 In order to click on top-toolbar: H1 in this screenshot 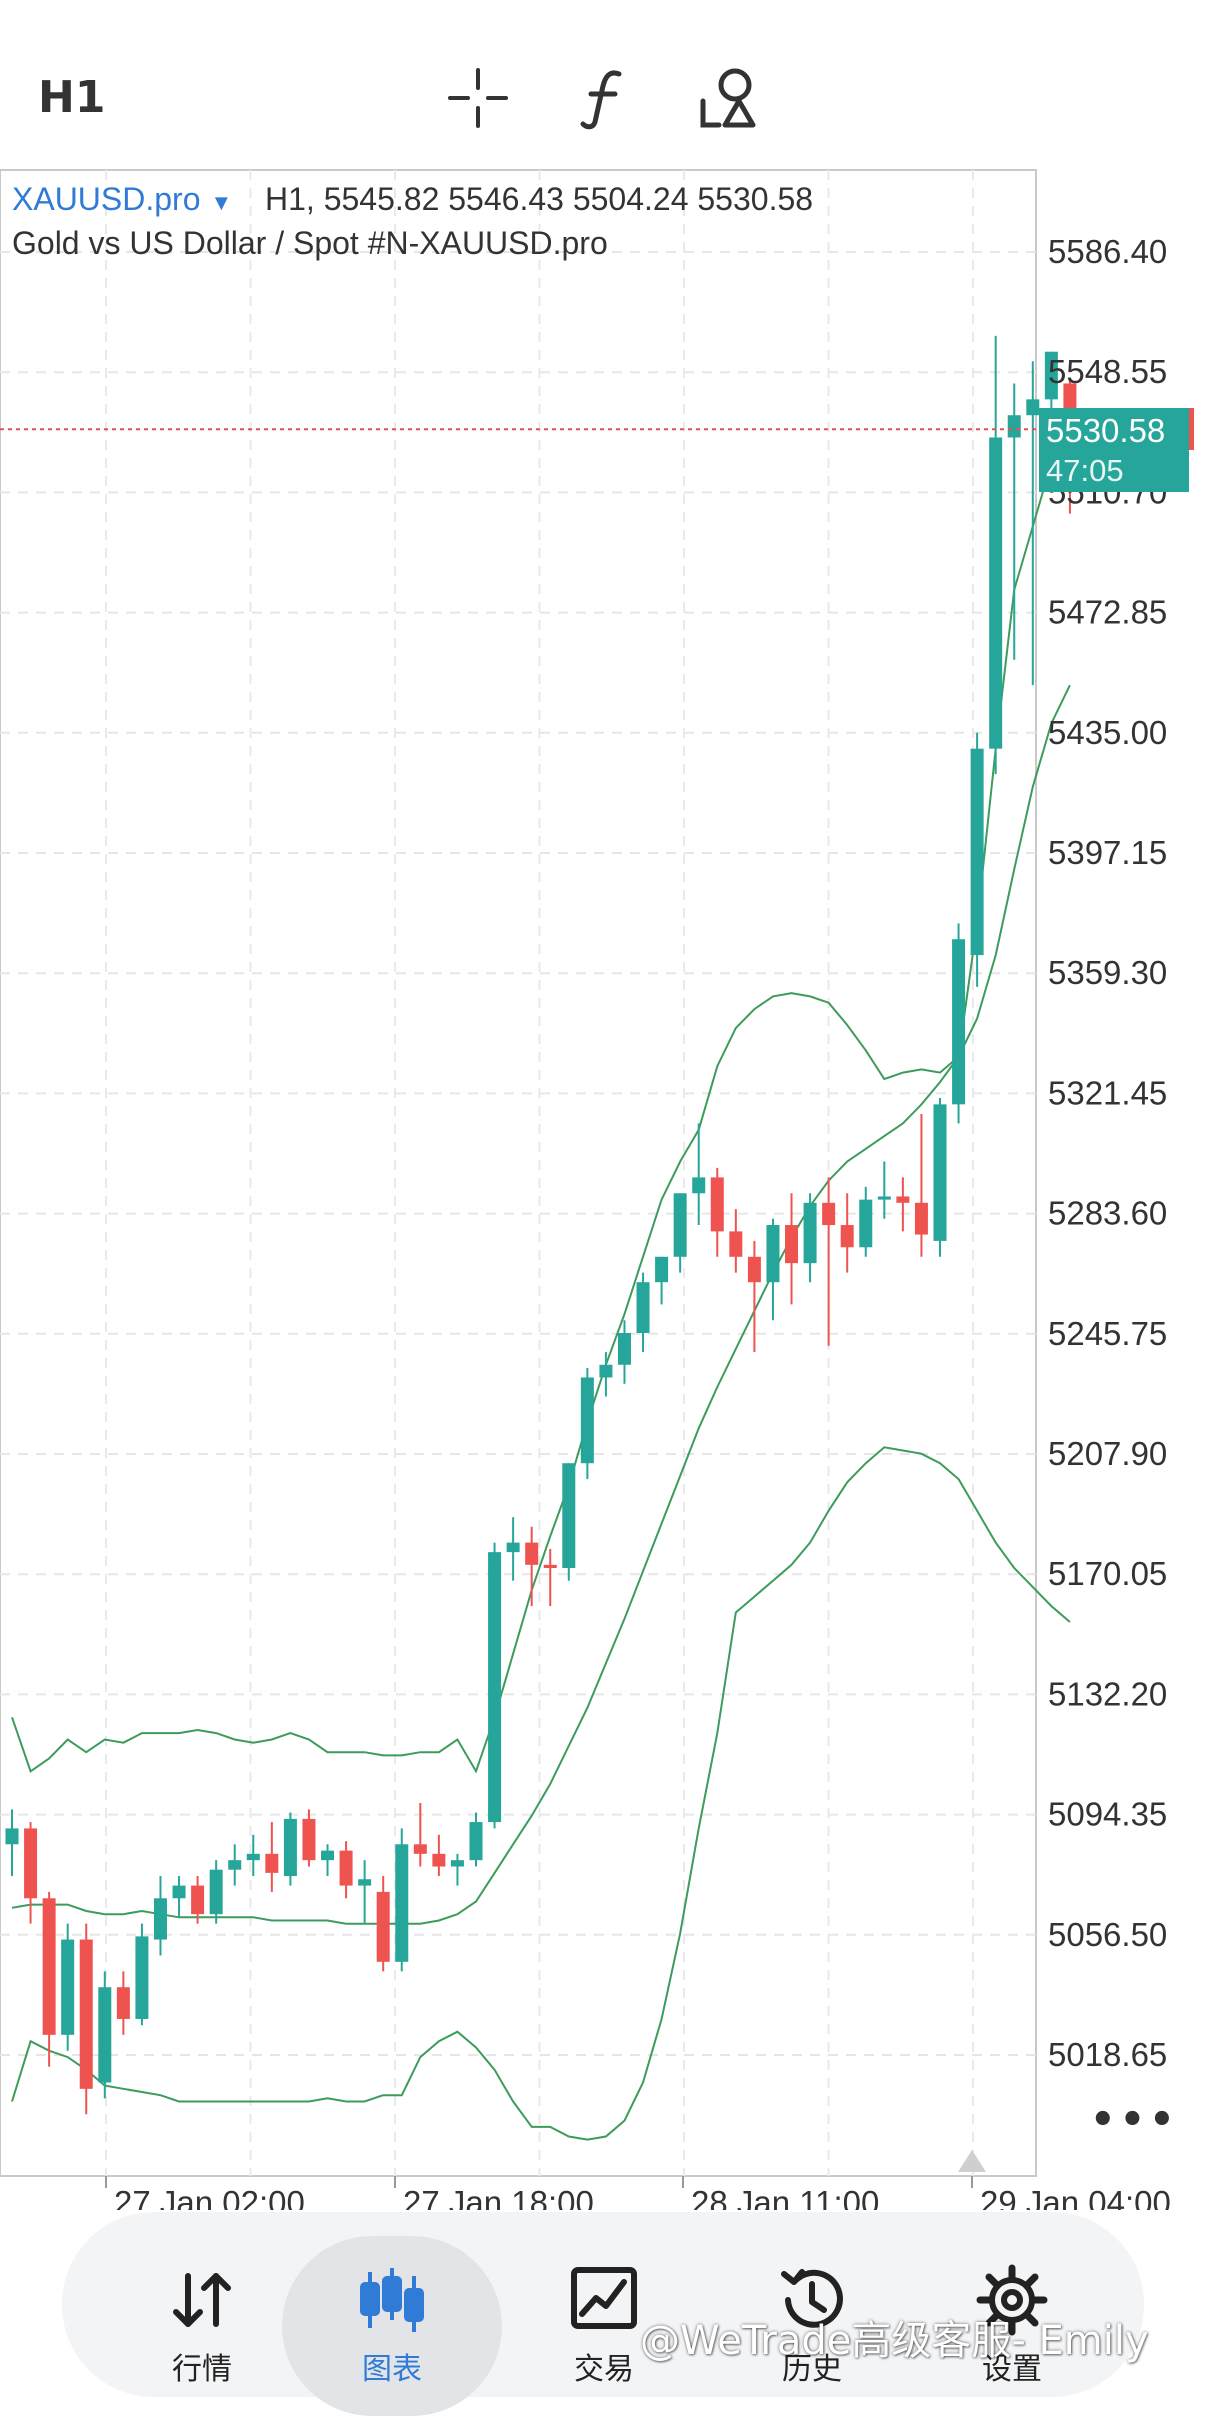, I will do `click(603, 82)`.